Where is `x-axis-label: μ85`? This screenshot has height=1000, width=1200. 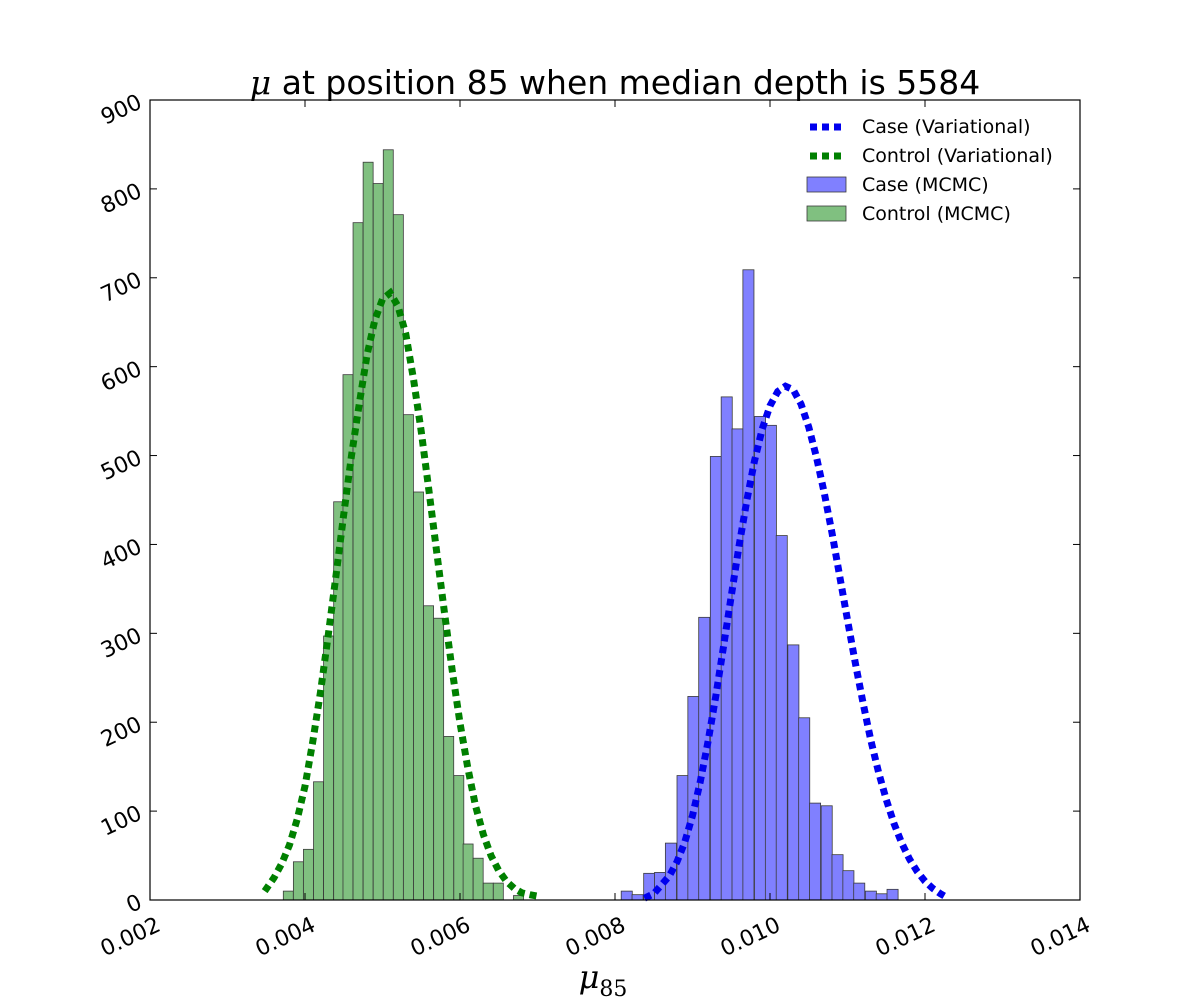
x-axis-label: μ85 is located at coordinates (603, 979).